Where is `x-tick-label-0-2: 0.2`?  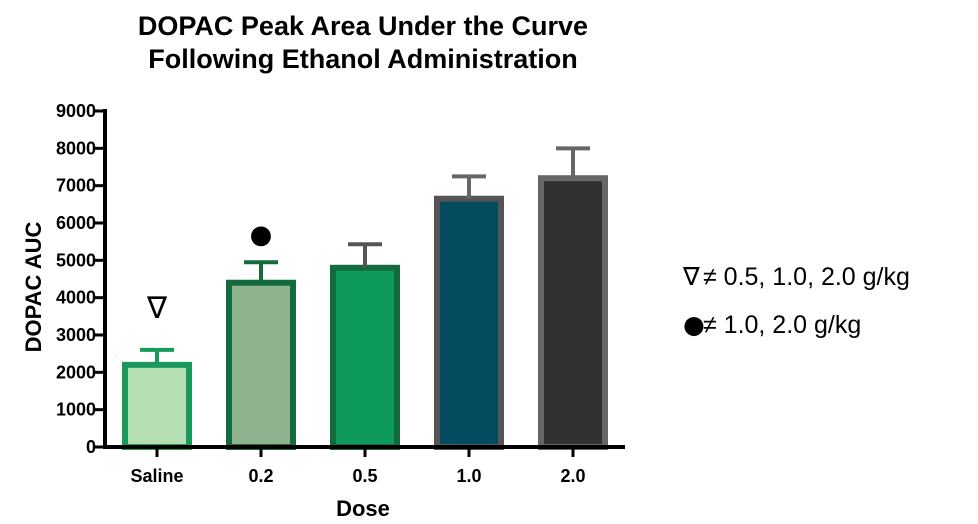 x-tick-label-0-2: 0.2 is located at coordinates (260, 476).